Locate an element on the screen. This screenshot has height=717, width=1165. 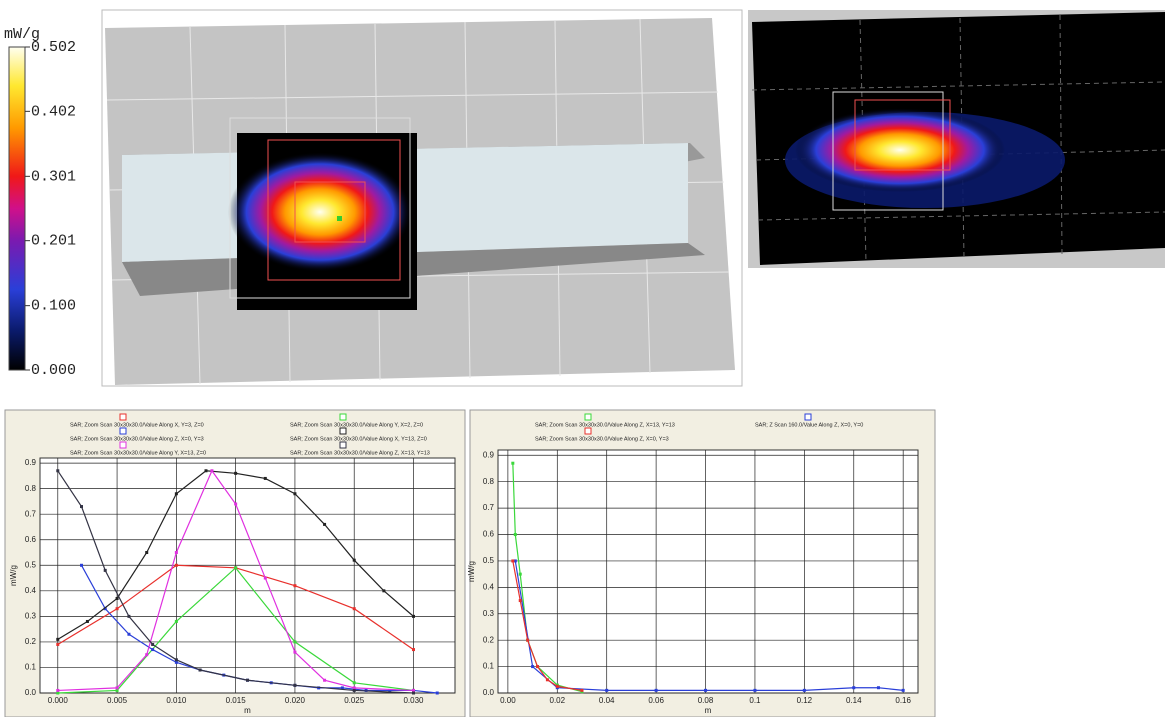
x-axis-label: m is located at coordinates (247, 710).